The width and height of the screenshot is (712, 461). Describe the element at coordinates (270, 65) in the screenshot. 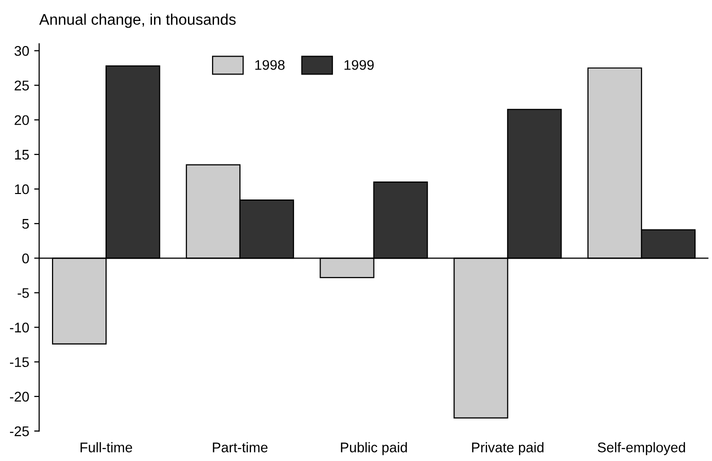

I see `legend-label: 1998` at that location.